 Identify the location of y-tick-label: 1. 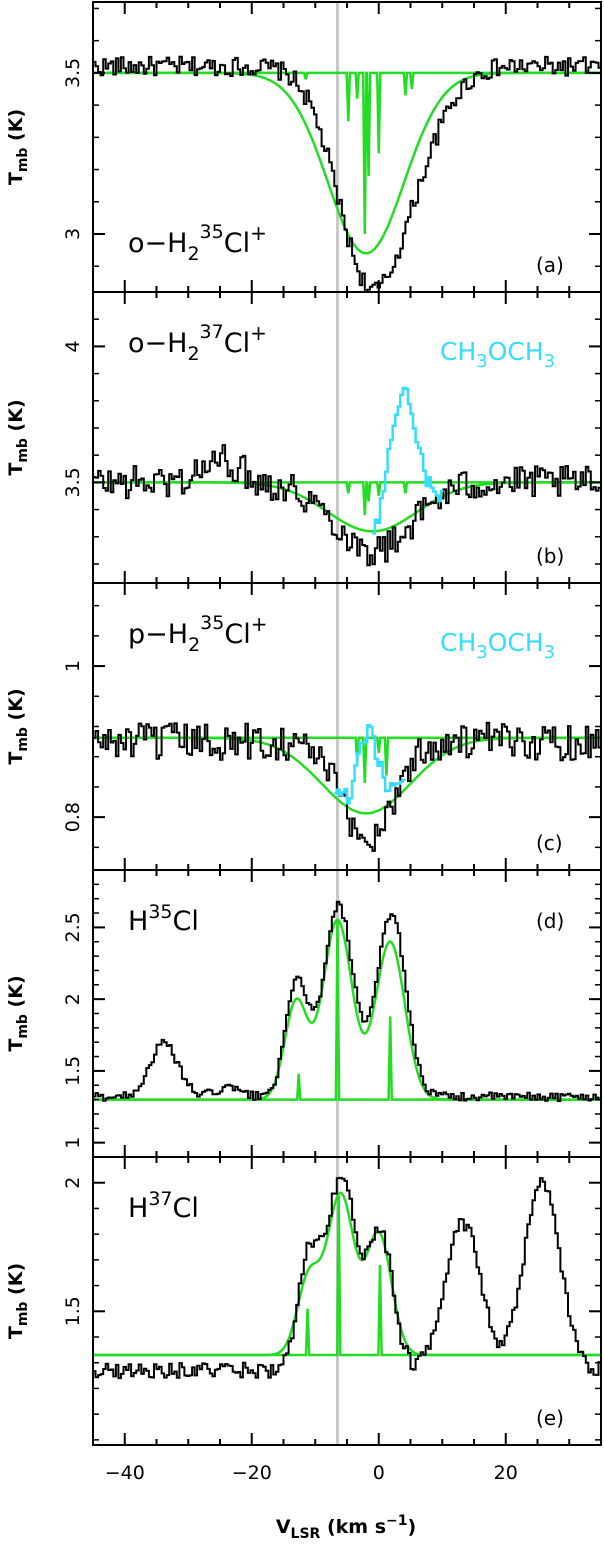
(73, 1143).